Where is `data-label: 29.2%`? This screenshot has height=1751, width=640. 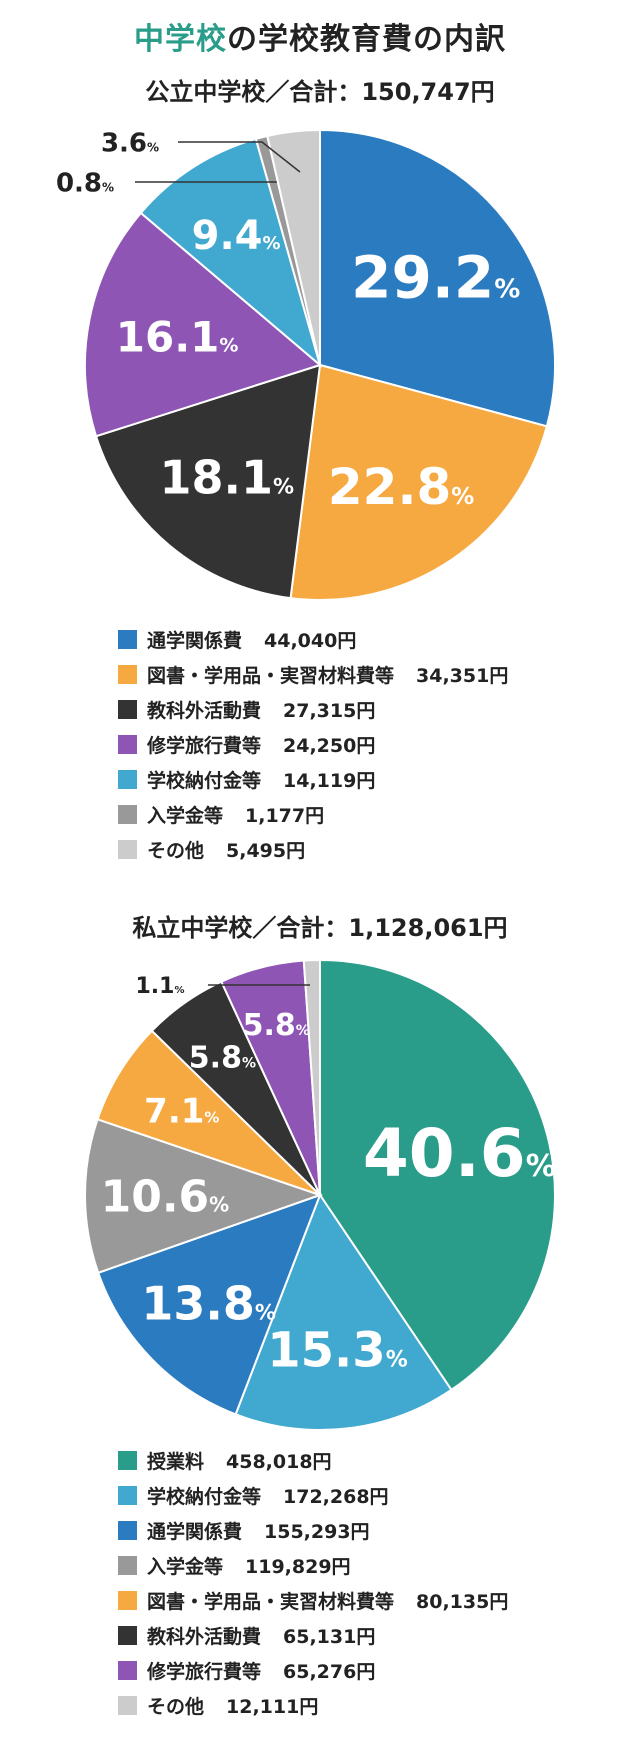
data-label: 29.2% is located at coordinates (435, 277).